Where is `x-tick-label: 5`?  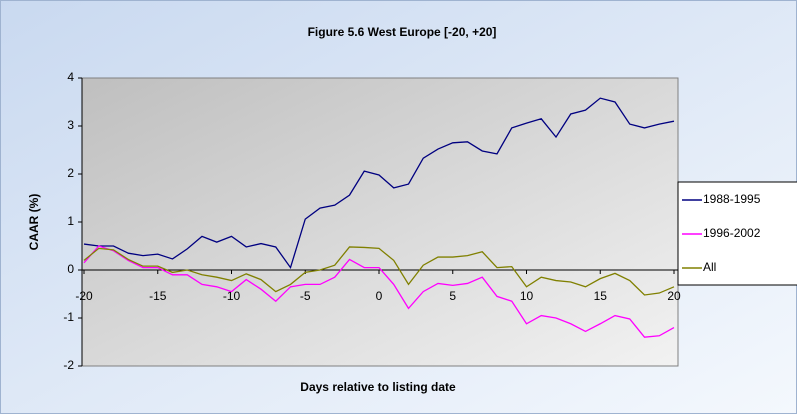 x-tick-label: 5 is located at coordinates (452, 296).